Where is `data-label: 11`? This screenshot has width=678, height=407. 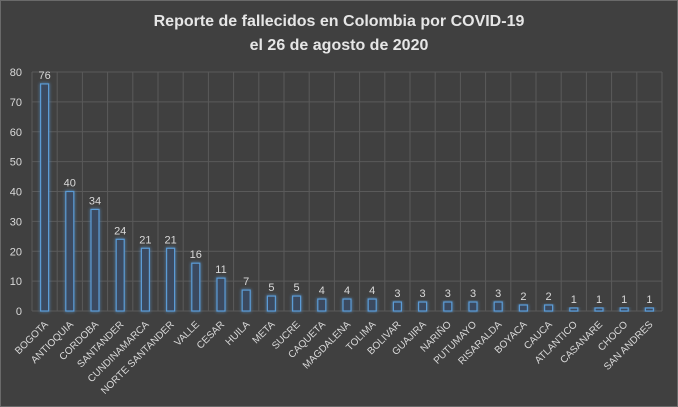
data-label: 11 is located at coordinates (220, 270).